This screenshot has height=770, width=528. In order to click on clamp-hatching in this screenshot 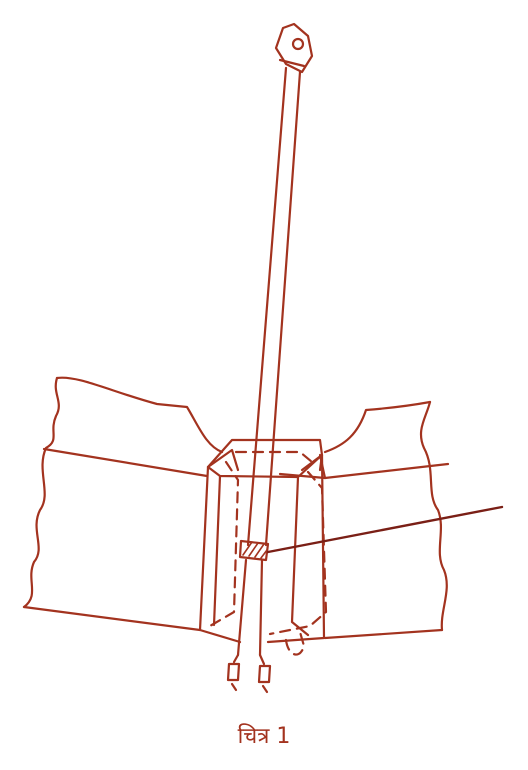, I will do `click(255, 550)`.